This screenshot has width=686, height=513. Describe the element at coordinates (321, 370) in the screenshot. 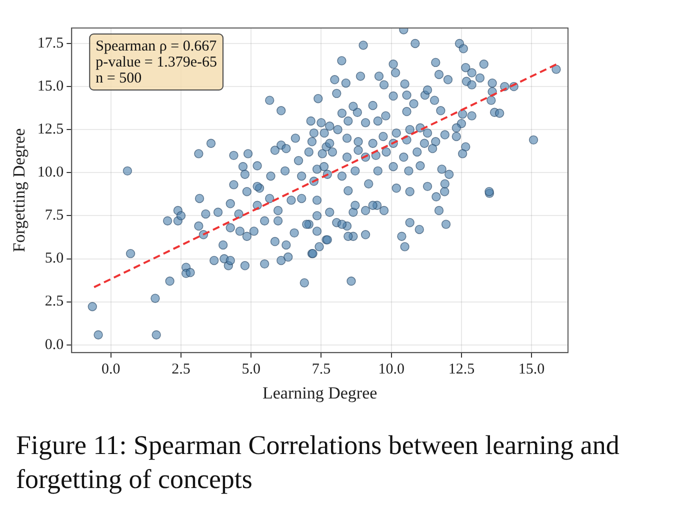

I see `x-tick-label: 7.5` at that location.